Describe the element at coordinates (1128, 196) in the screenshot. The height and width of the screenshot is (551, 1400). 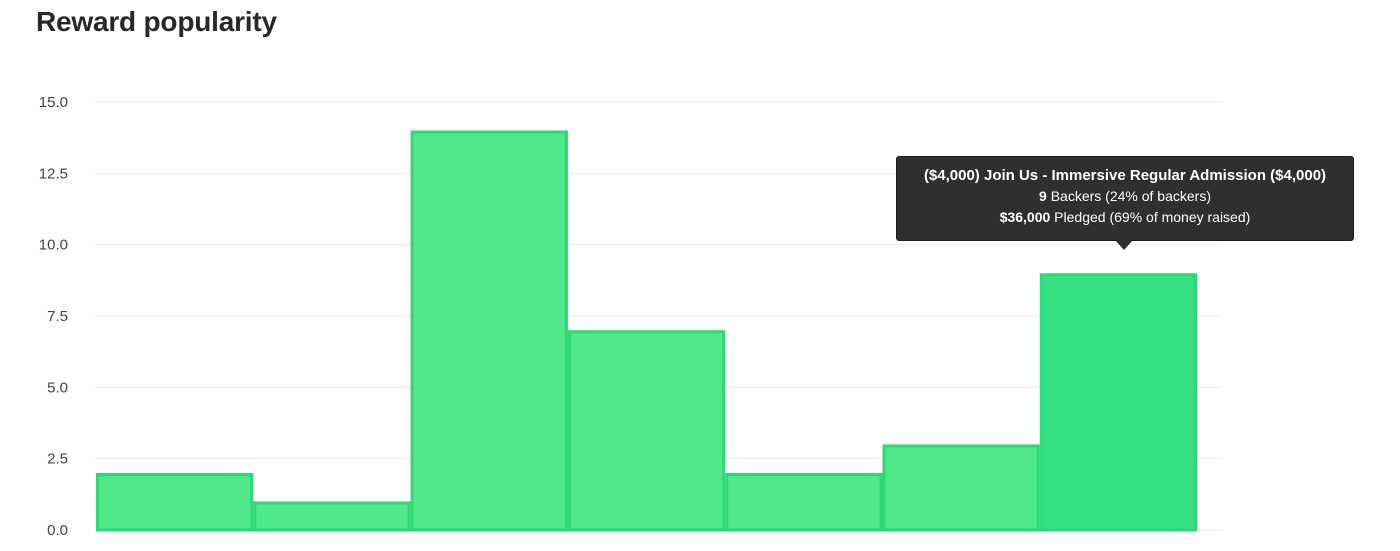
I see `tooltip-backers-text: Backers (24% of backers)` at that location.